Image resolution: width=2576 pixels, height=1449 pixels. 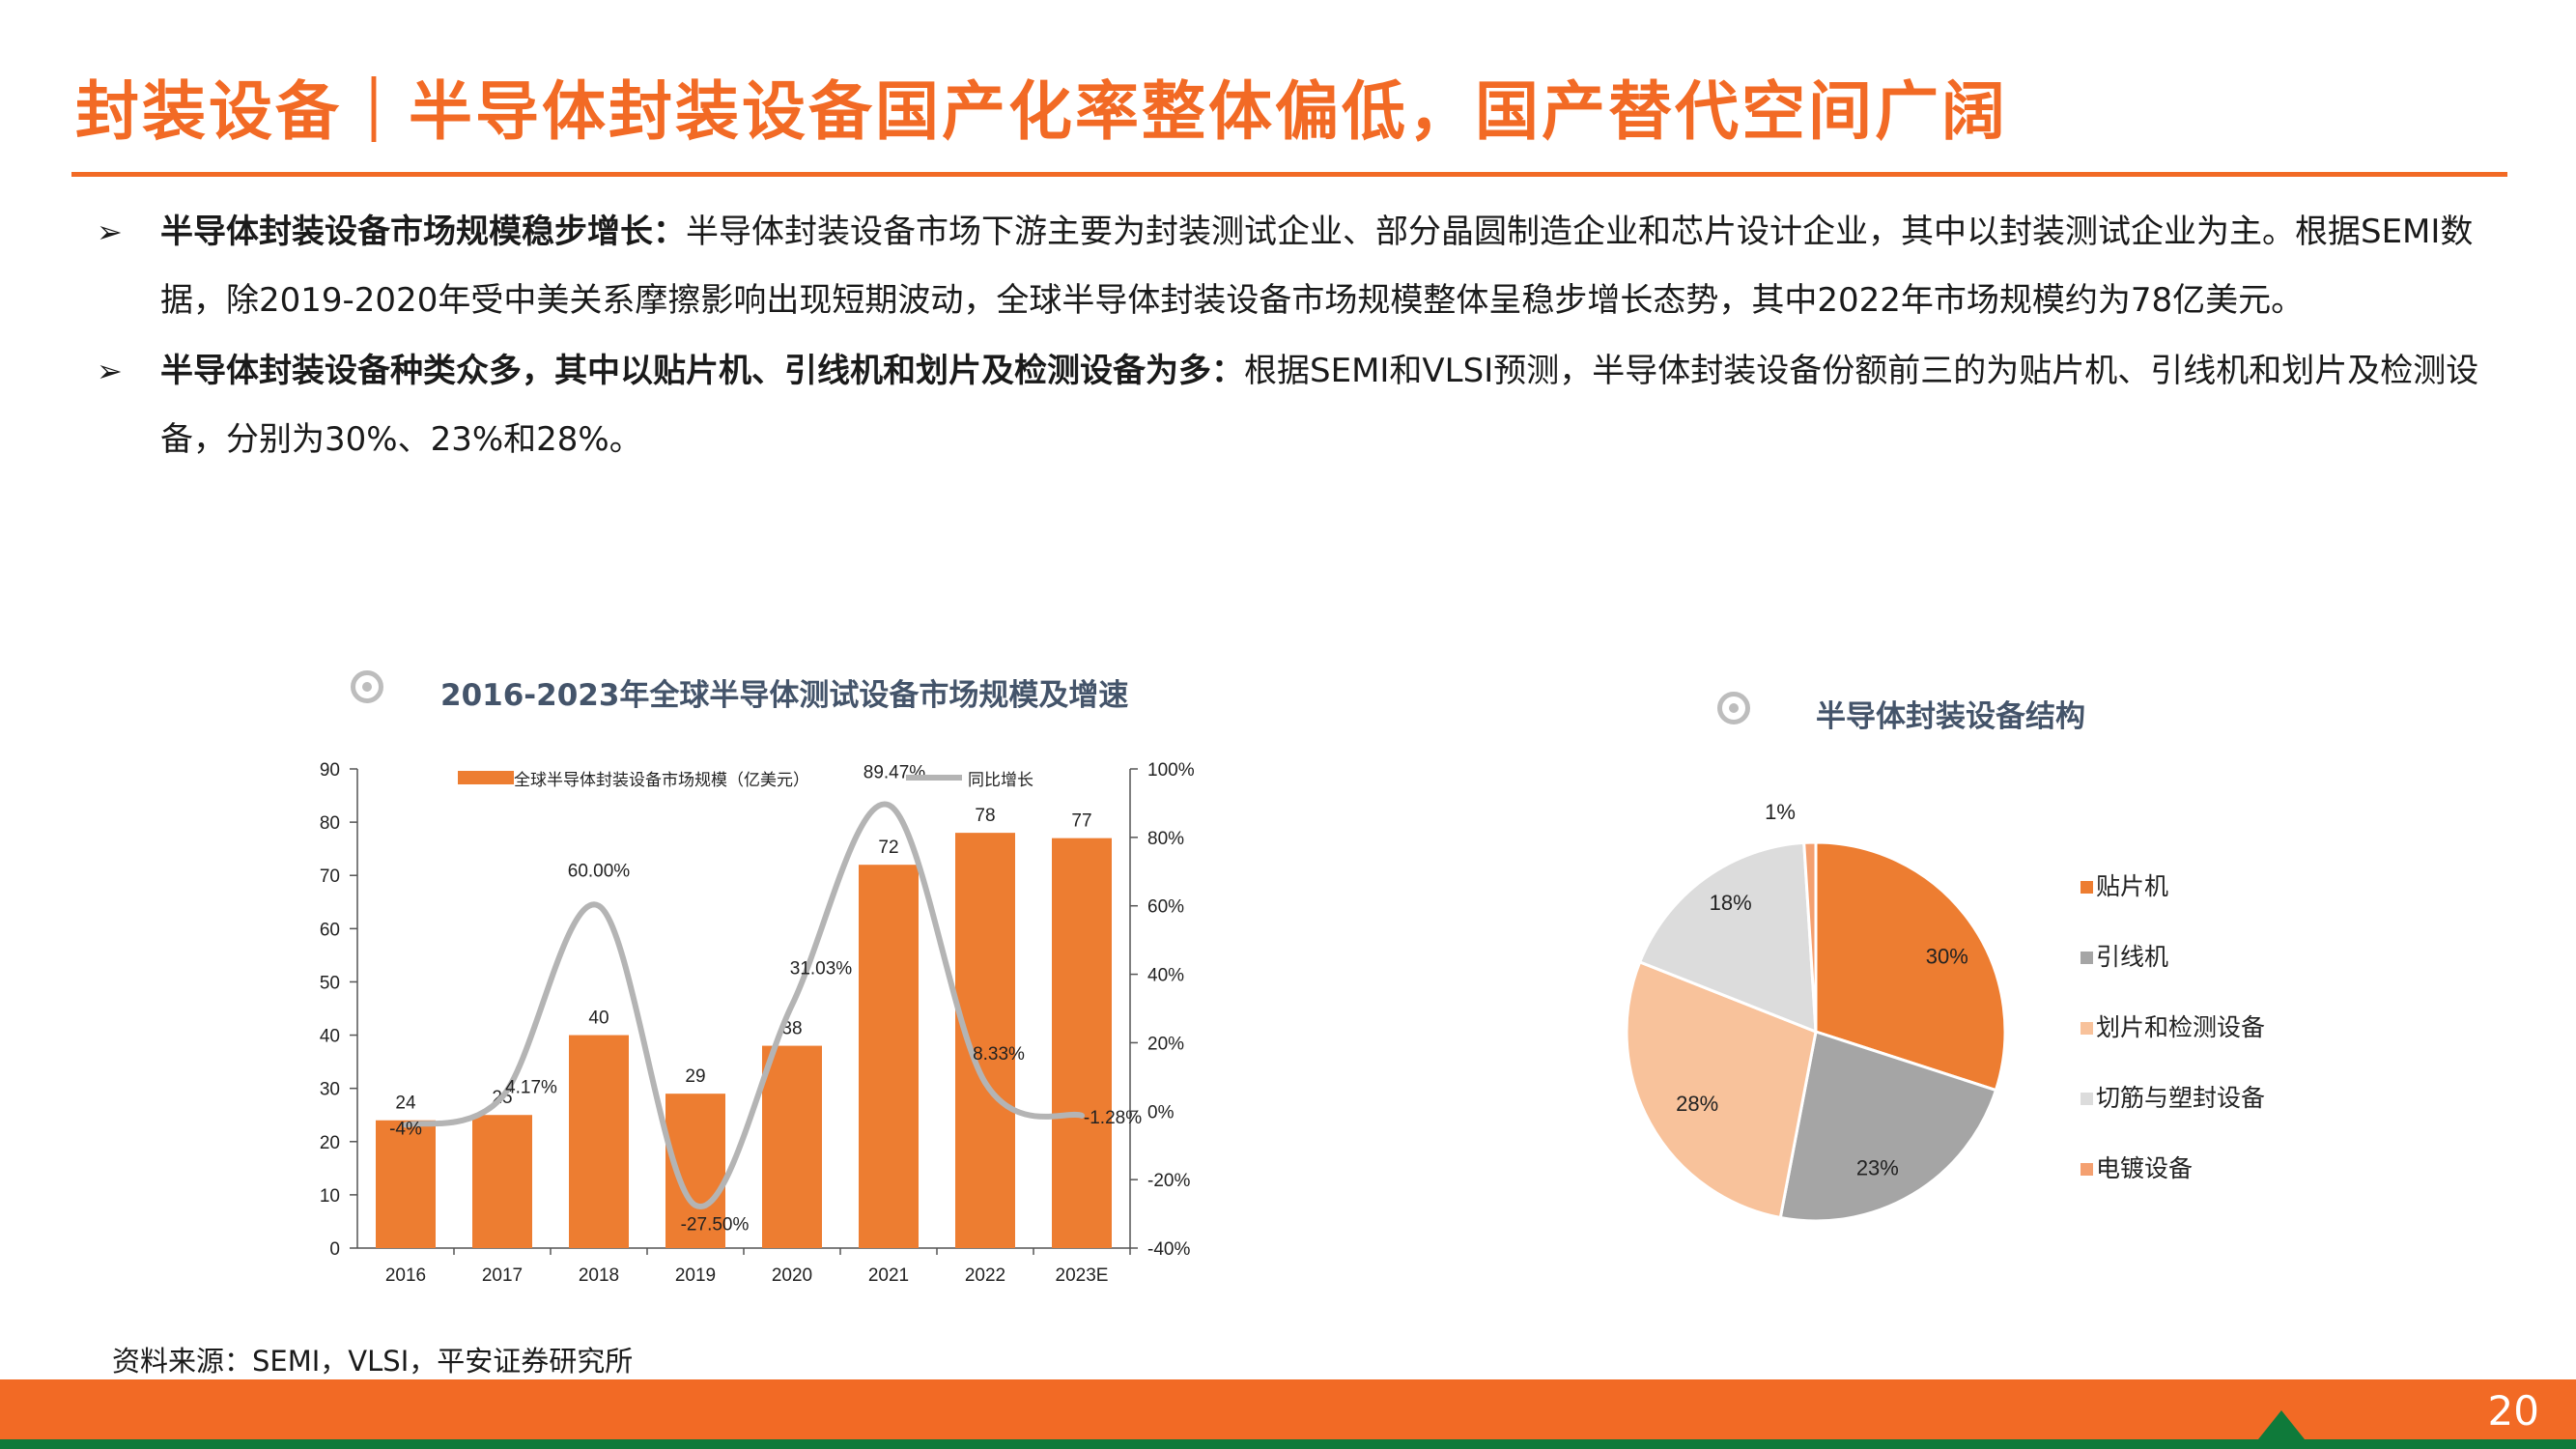 What do you see at coordinates (330, 1090) in the screenshot?
I see `left-tick-label: 30` at bounding box center [330, 1090].